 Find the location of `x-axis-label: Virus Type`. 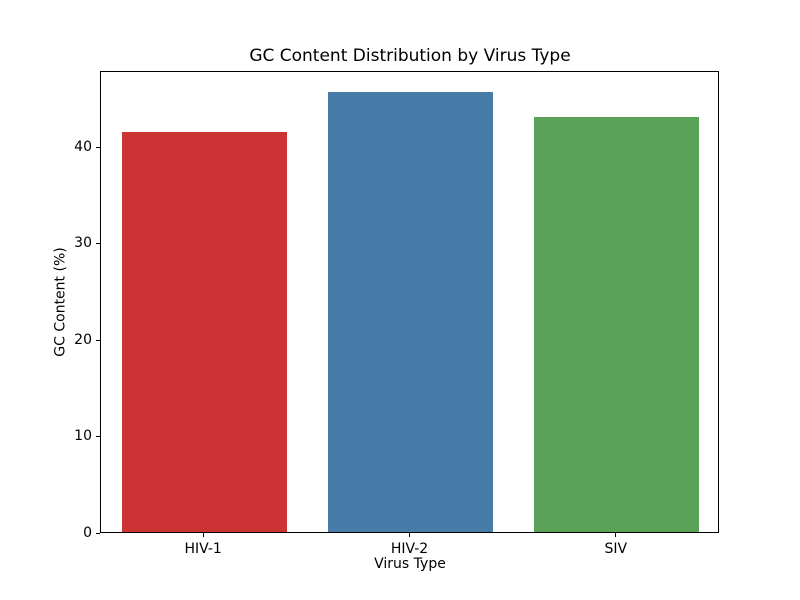

x-axis-label: Virus Type is located at coordinates (410, 564).